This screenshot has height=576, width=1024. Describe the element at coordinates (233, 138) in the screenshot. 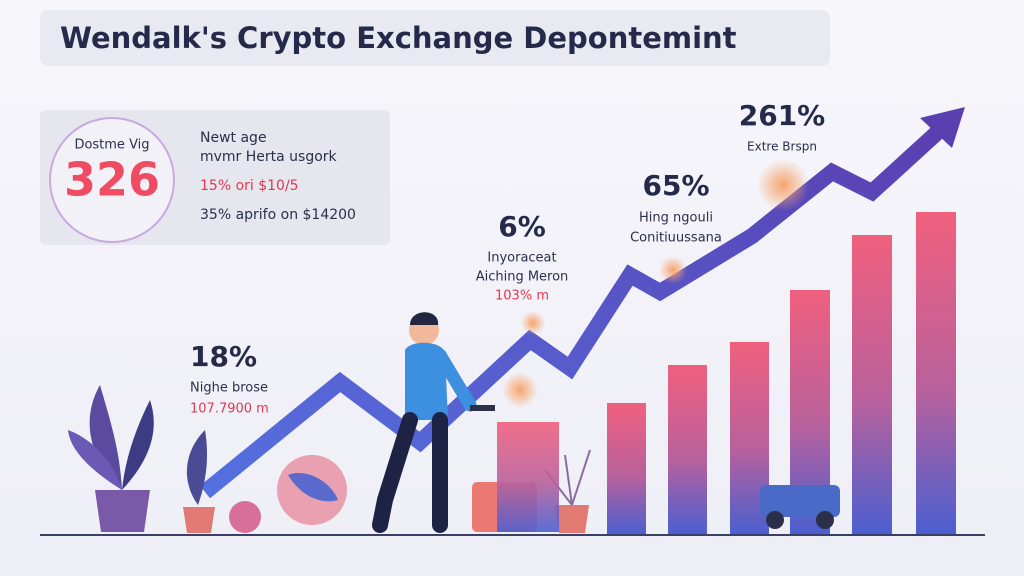

I see `card-line: Newt age` at that location.